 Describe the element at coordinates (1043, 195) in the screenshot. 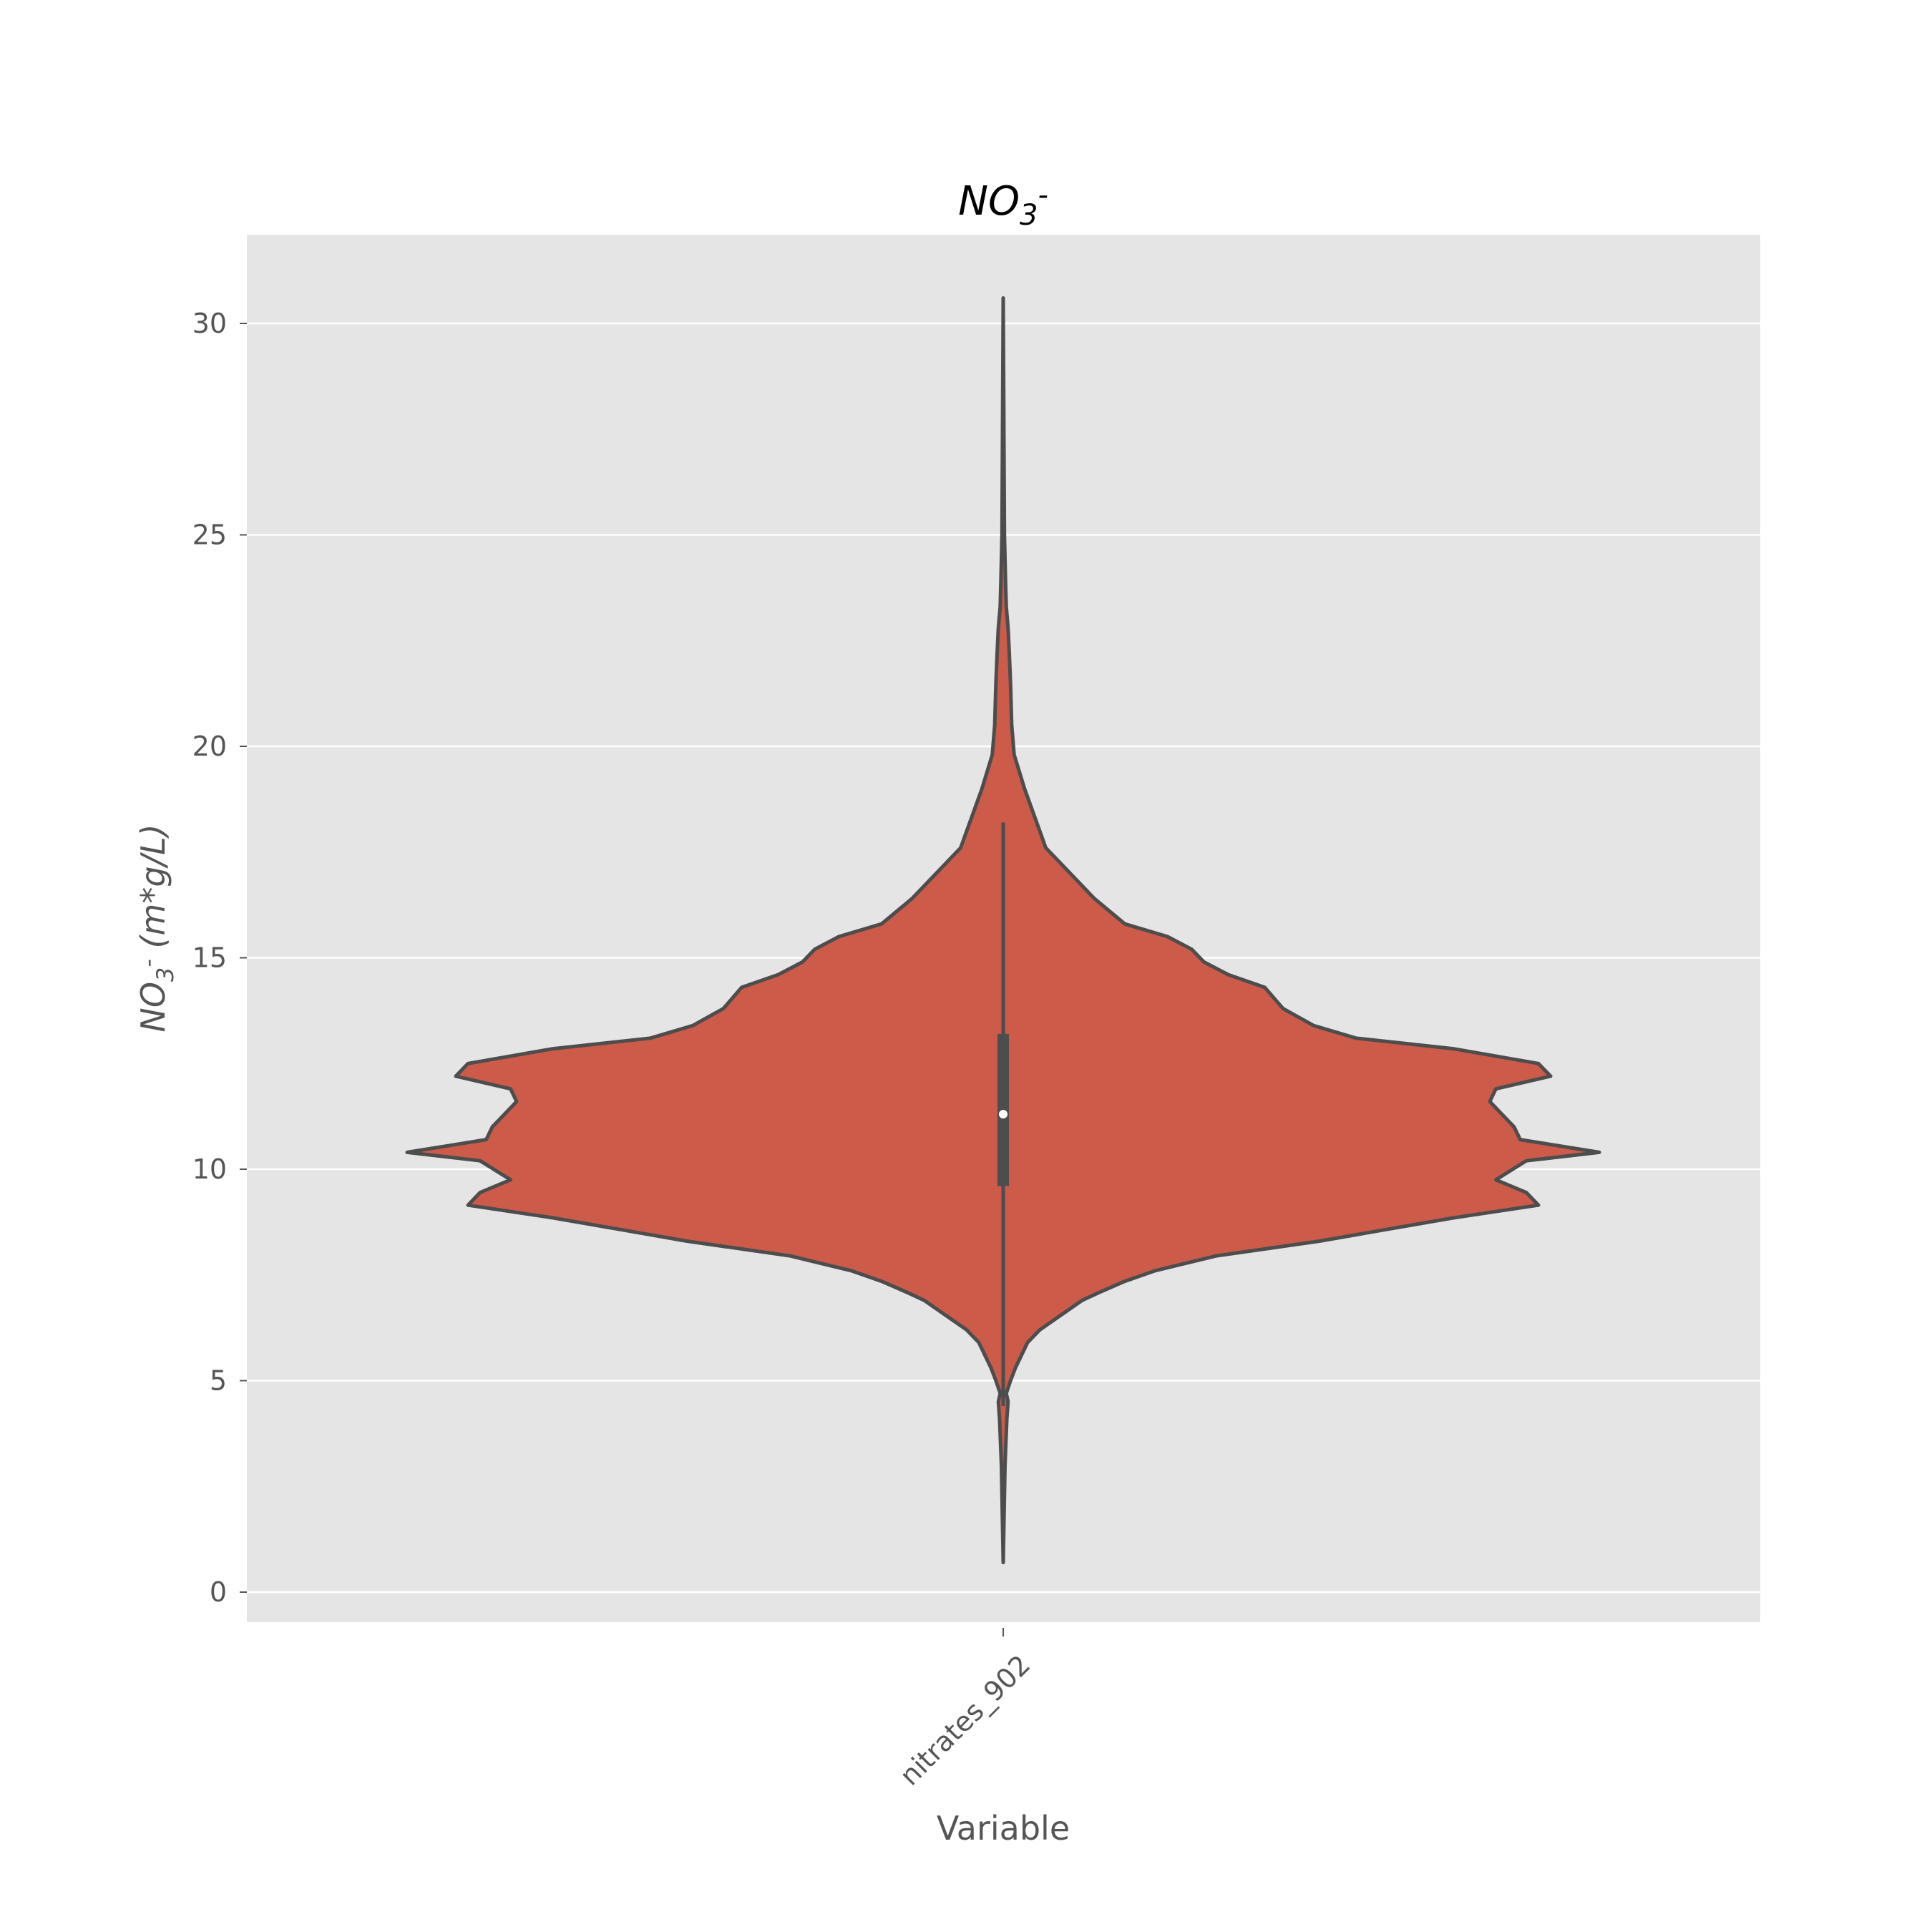

I see `title-sup: -` at that location.